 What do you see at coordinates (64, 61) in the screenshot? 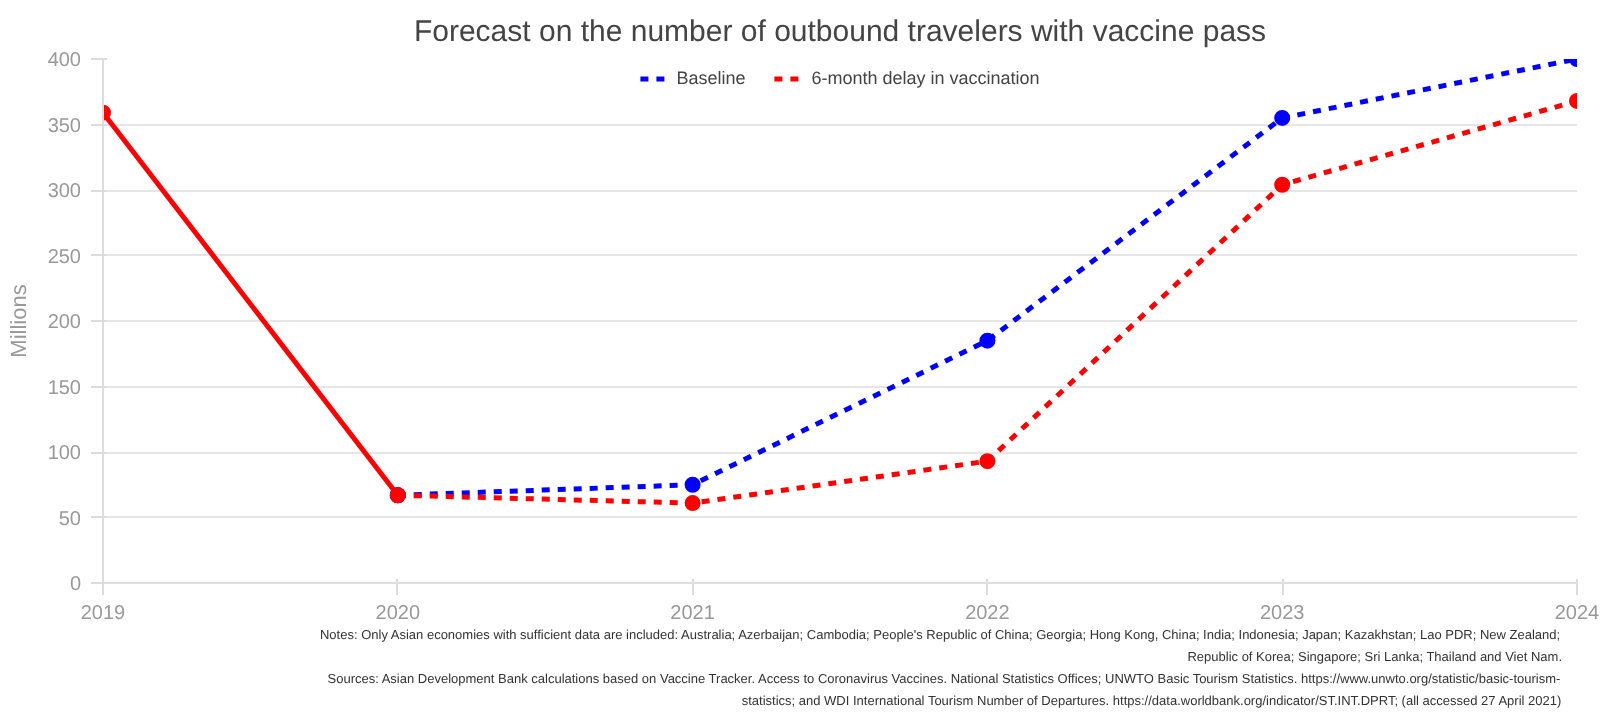
I see `y-tick-label: 400` at bounding box center [64, 61].